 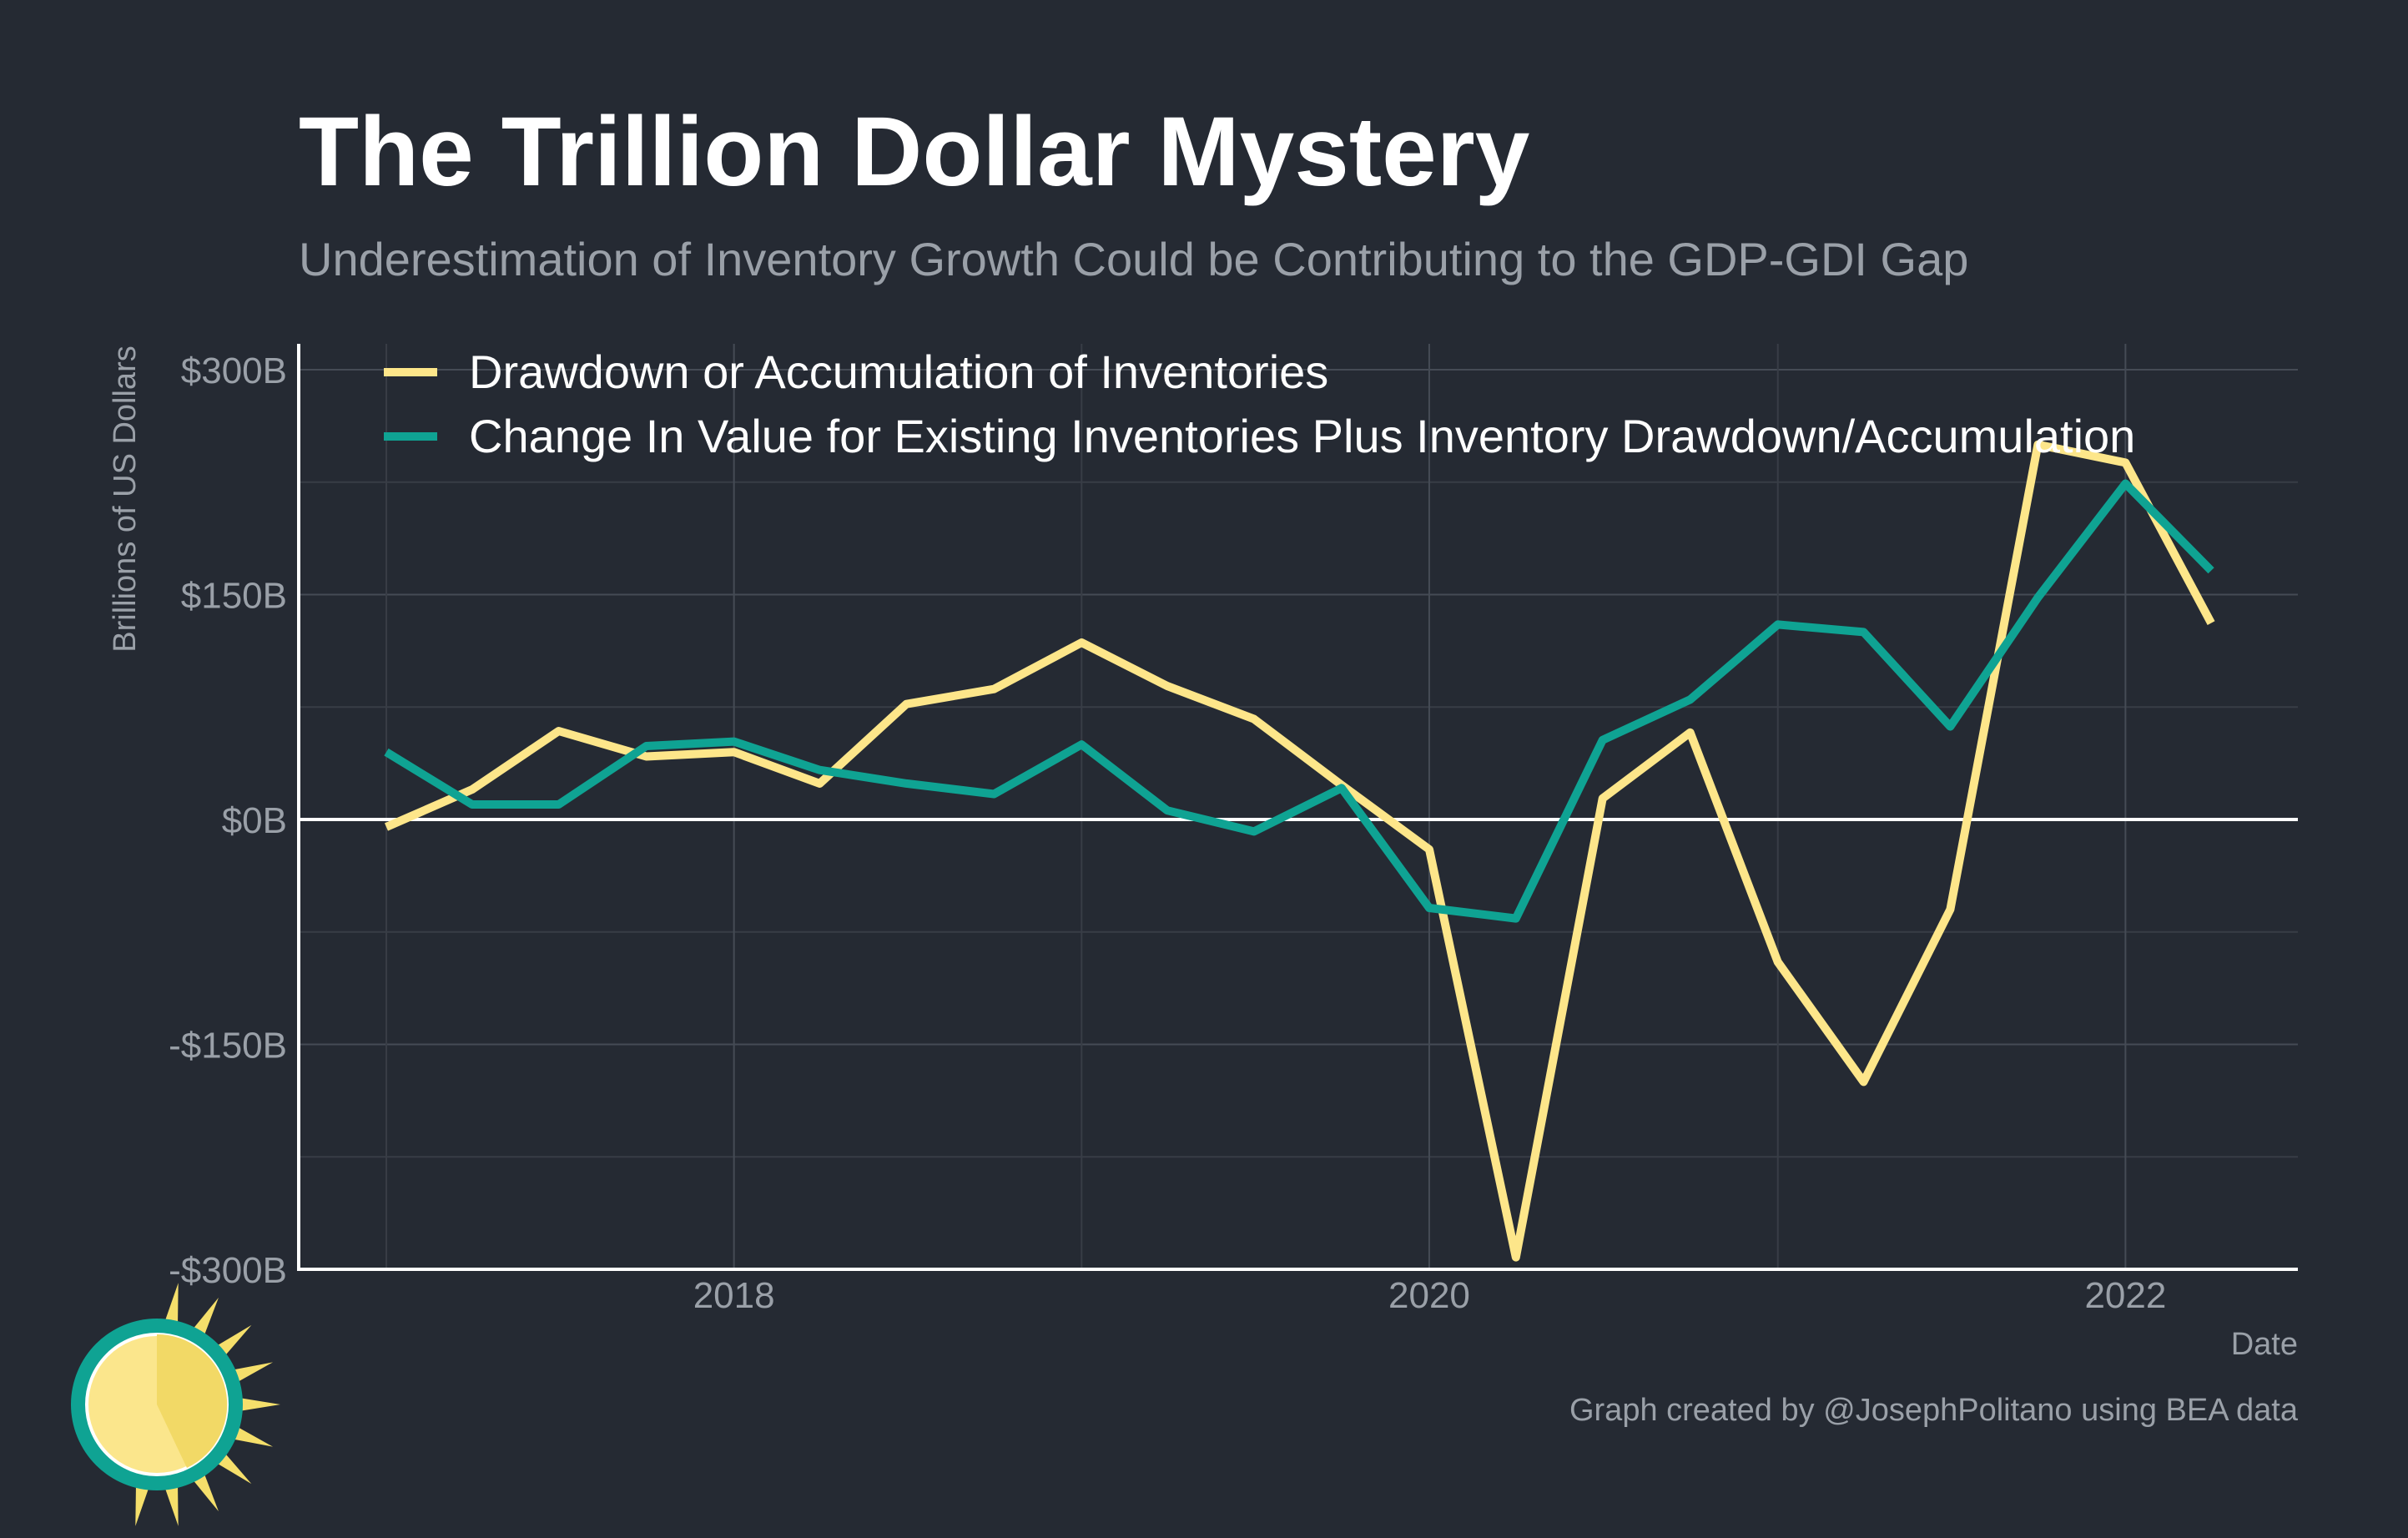 I want to click on y-tick-label: $300B, so click(x=234, y=370).